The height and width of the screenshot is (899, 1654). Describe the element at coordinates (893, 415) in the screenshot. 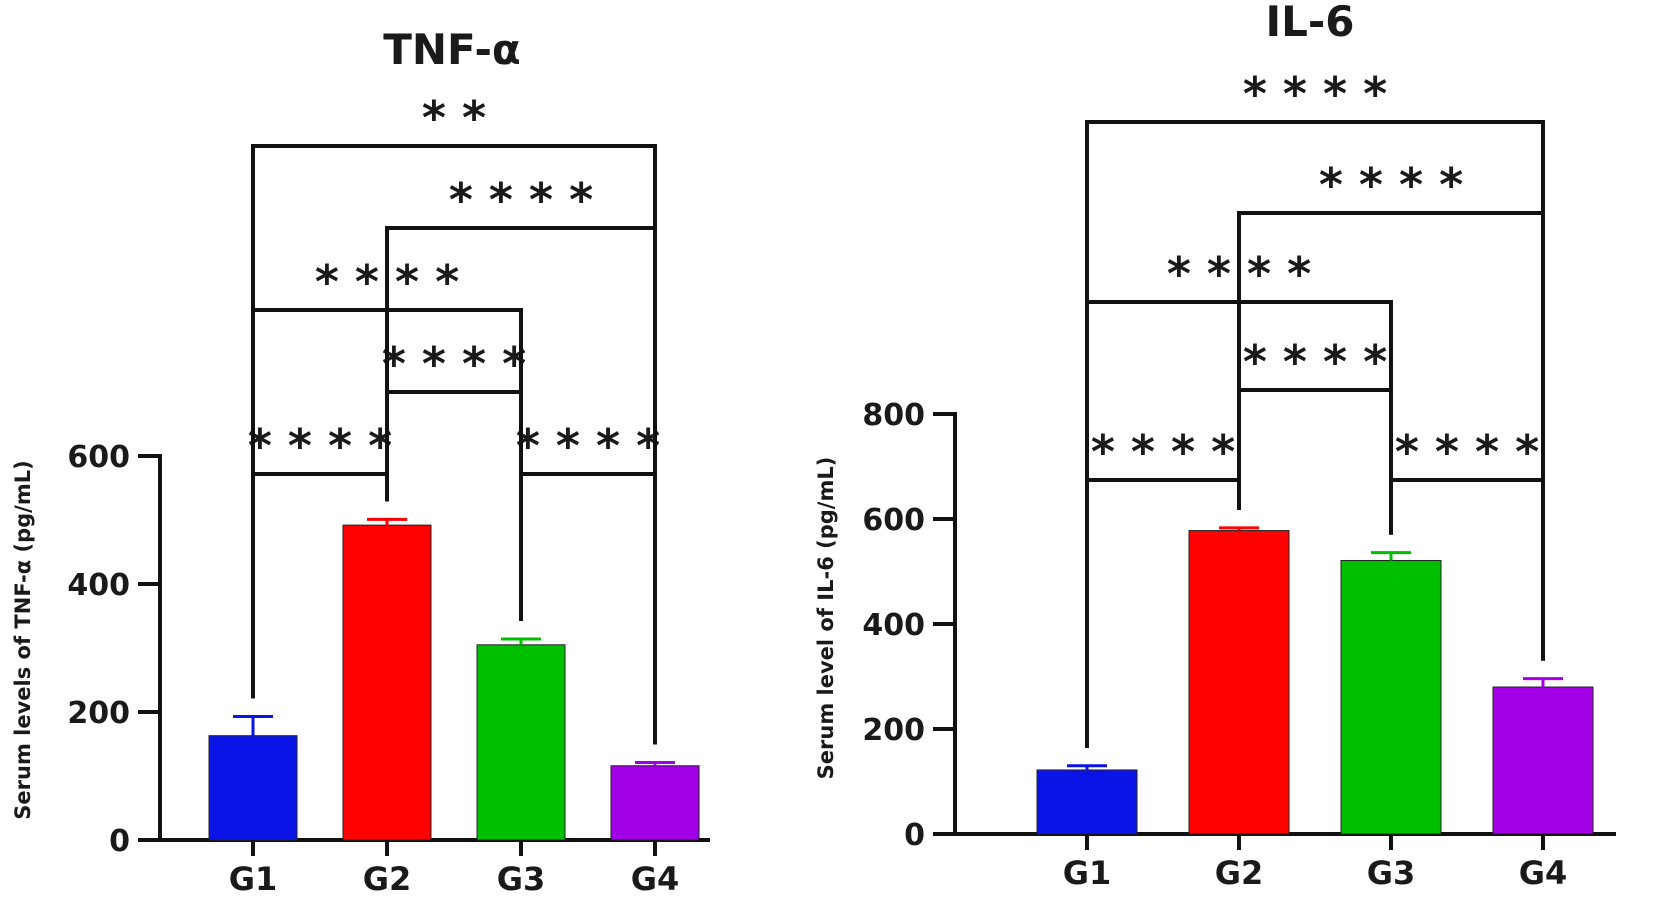

I see `y-tick-label: 800` at that location.